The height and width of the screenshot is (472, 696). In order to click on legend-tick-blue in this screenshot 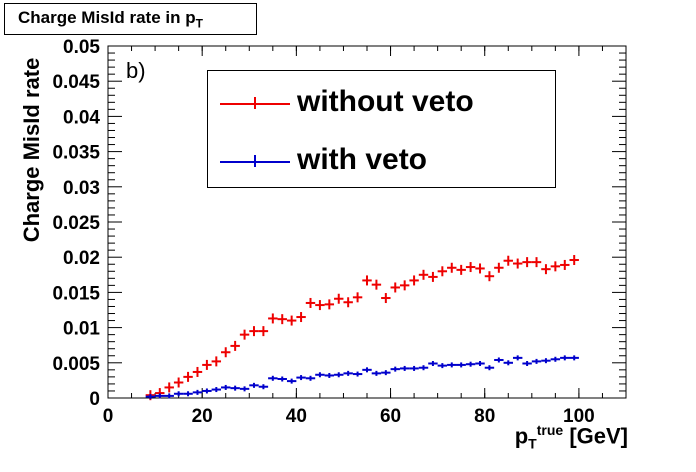, I will do `click(255, 161)`.